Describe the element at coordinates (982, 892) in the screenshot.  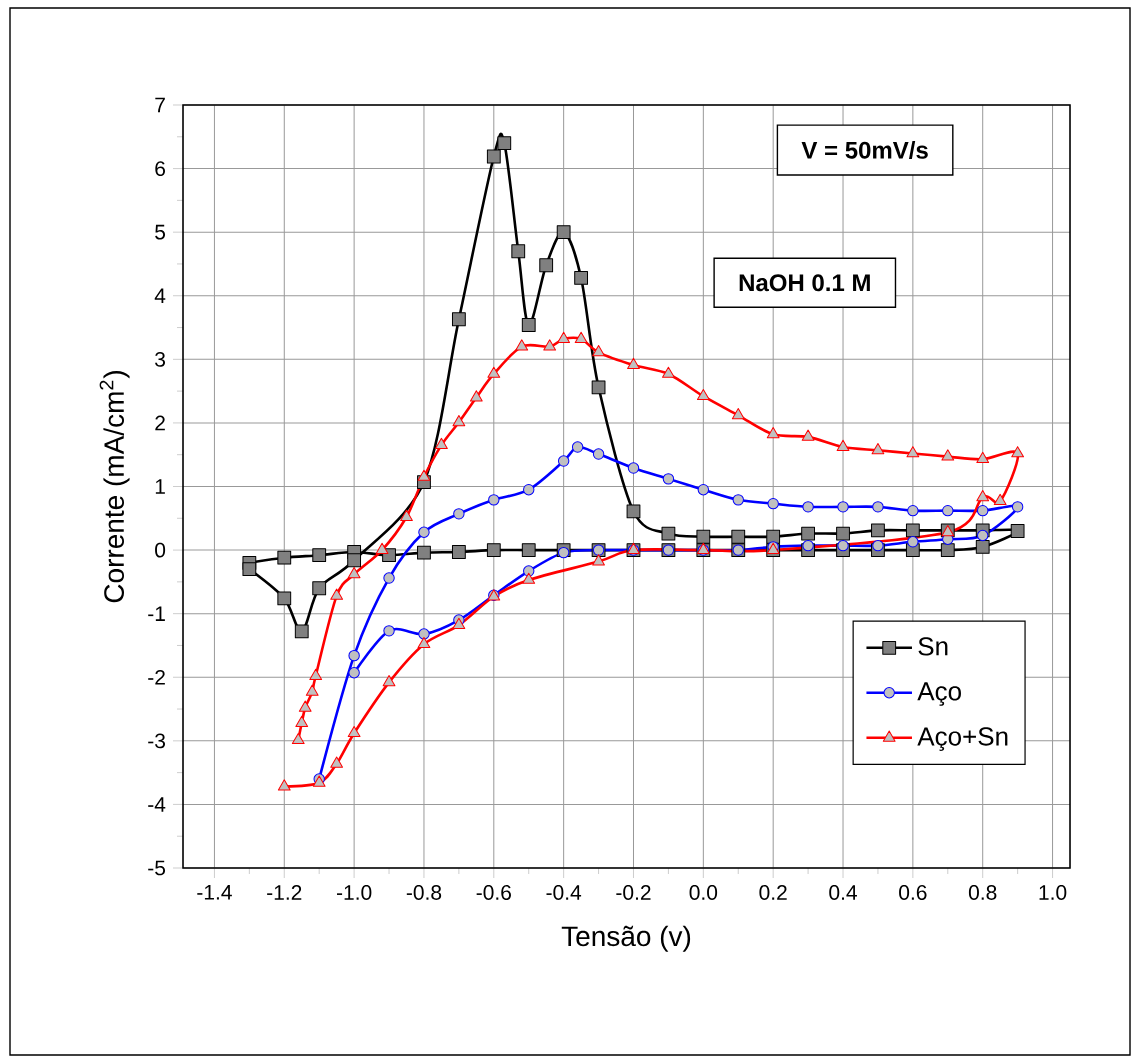
I see `x-tick-label: 0.8` at that location.